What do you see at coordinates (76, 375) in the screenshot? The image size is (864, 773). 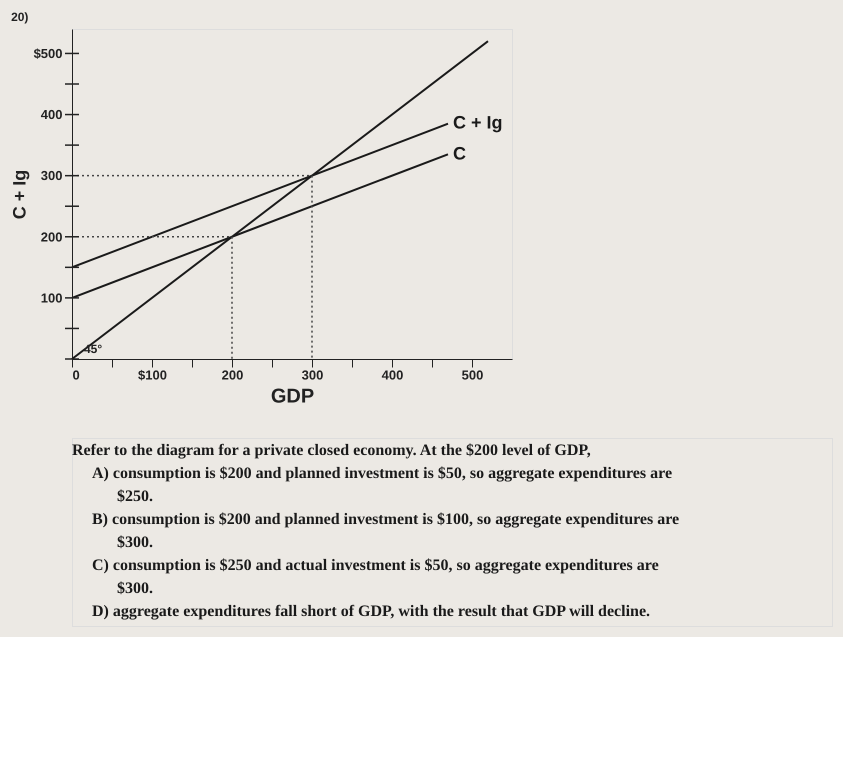 I see `x-tick-label: 0` at bounding box center [76, 375].